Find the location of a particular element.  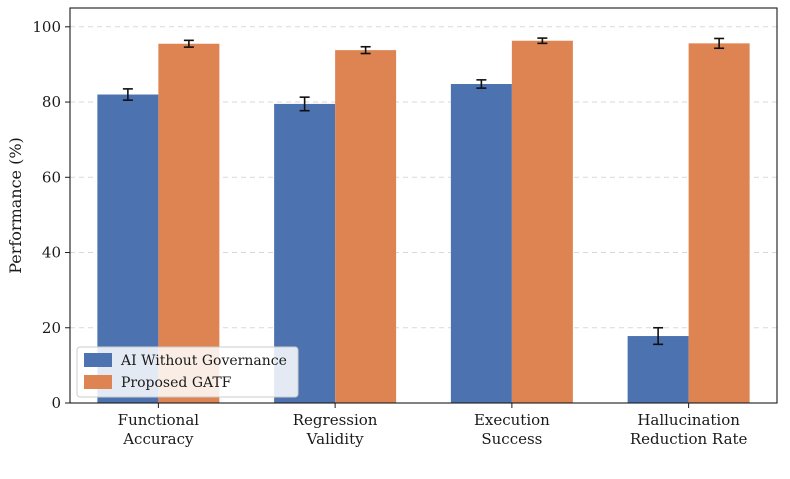

legend-item: AI Without Governance is located at coordinates (185, 361).